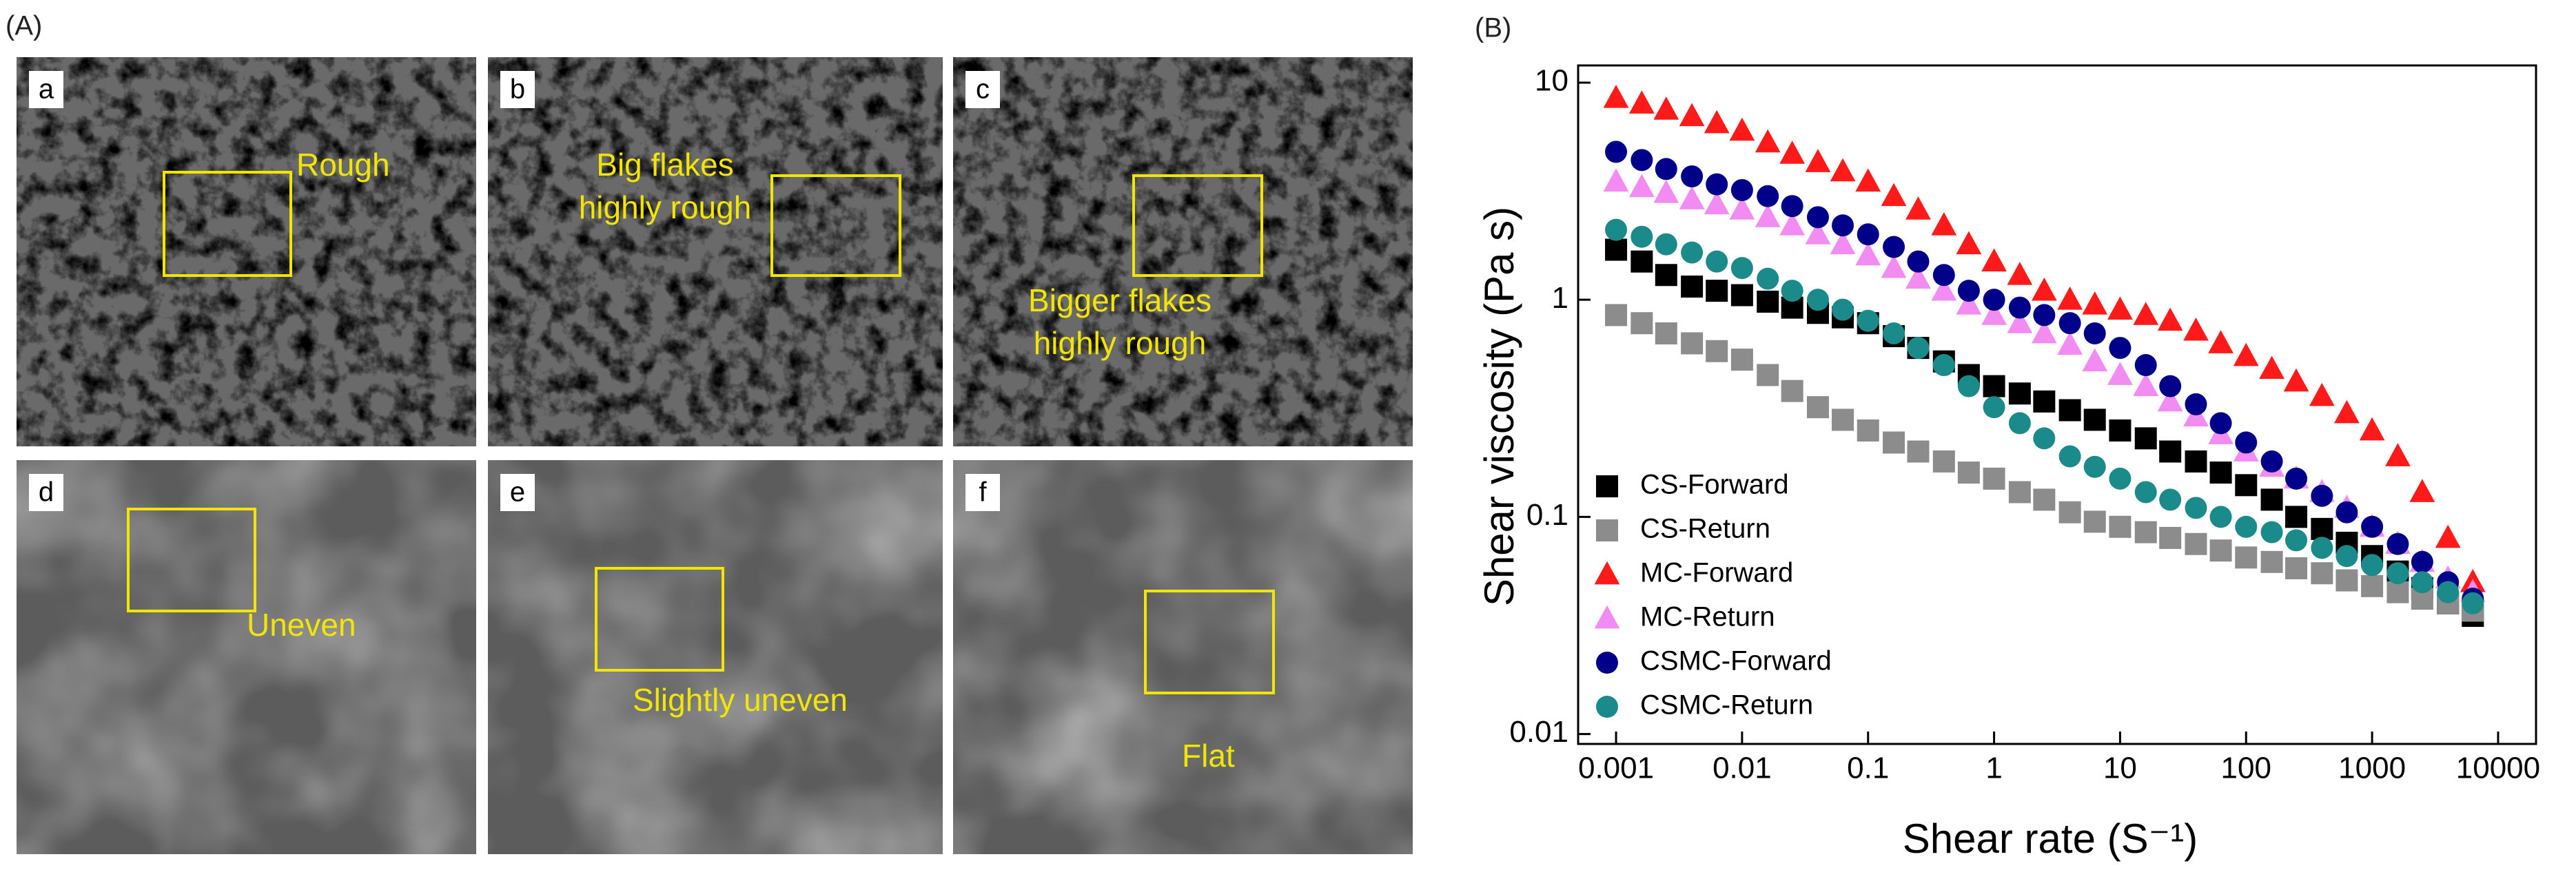 The height and width of the screenshot is (870, 2576). I want to click on image-letter: f, so click(983, 492).